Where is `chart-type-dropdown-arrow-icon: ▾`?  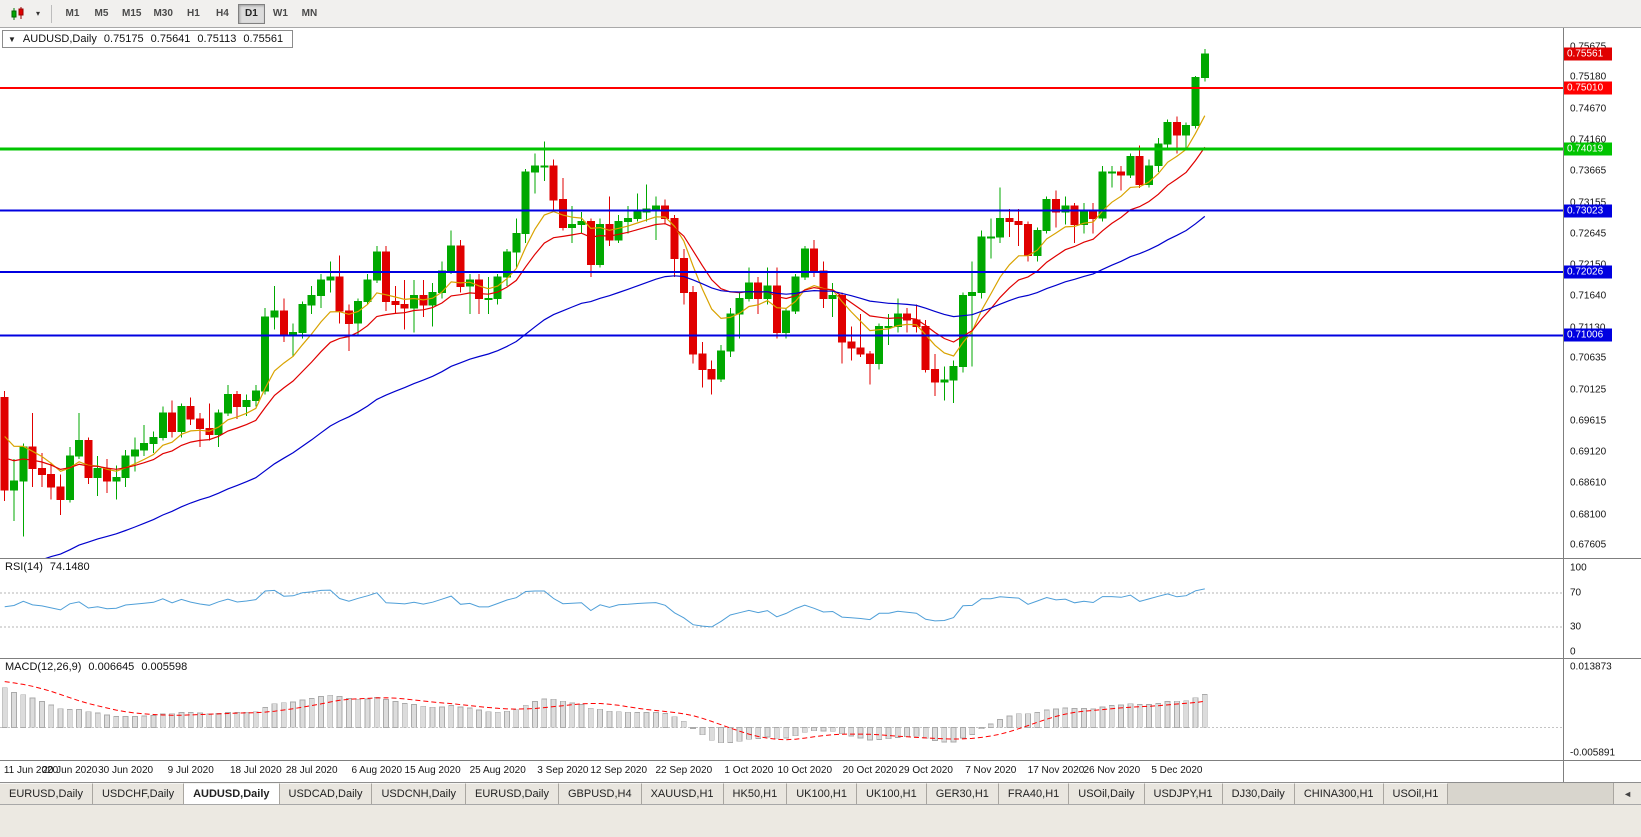
chart-type-dropdown-arrow-icon: ▾ is located at coordinates (37, 13).